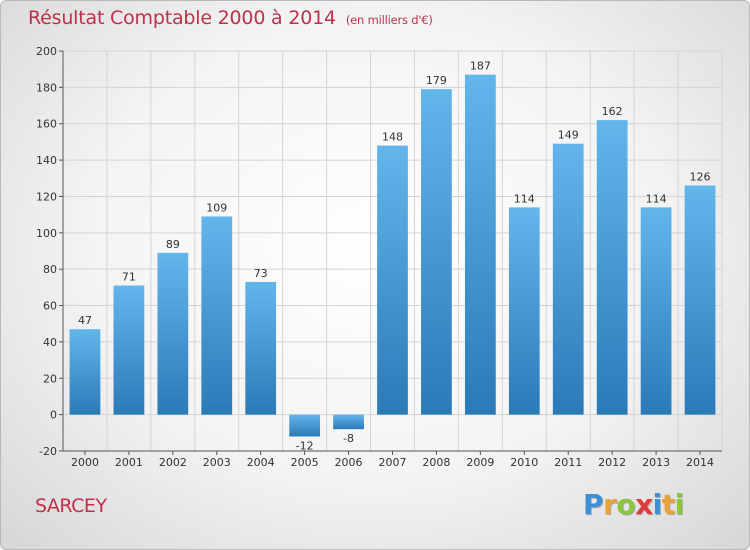  Describe the element at coordinates (593, 504) in the screenshot. I see `logo-letter: P` at that location.